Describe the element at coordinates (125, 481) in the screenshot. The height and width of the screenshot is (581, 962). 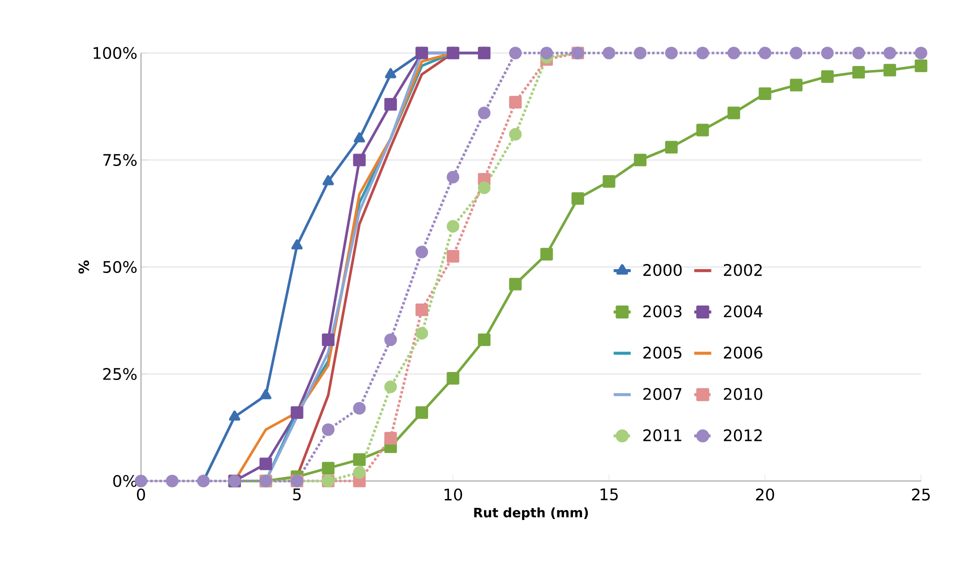
I see `y-tick-label: 0%` at that location.